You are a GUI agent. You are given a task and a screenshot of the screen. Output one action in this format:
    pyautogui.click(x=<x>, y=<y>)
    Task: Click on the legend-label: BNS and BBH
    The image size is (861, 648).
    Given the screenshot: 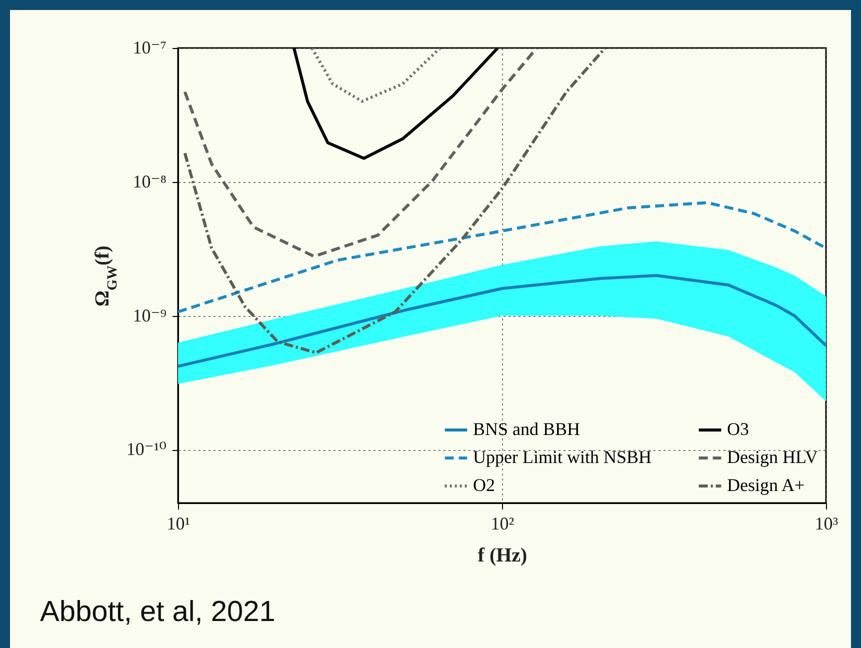 What is the action you would take?
    pyautogui.click(x=526, y=429)
    